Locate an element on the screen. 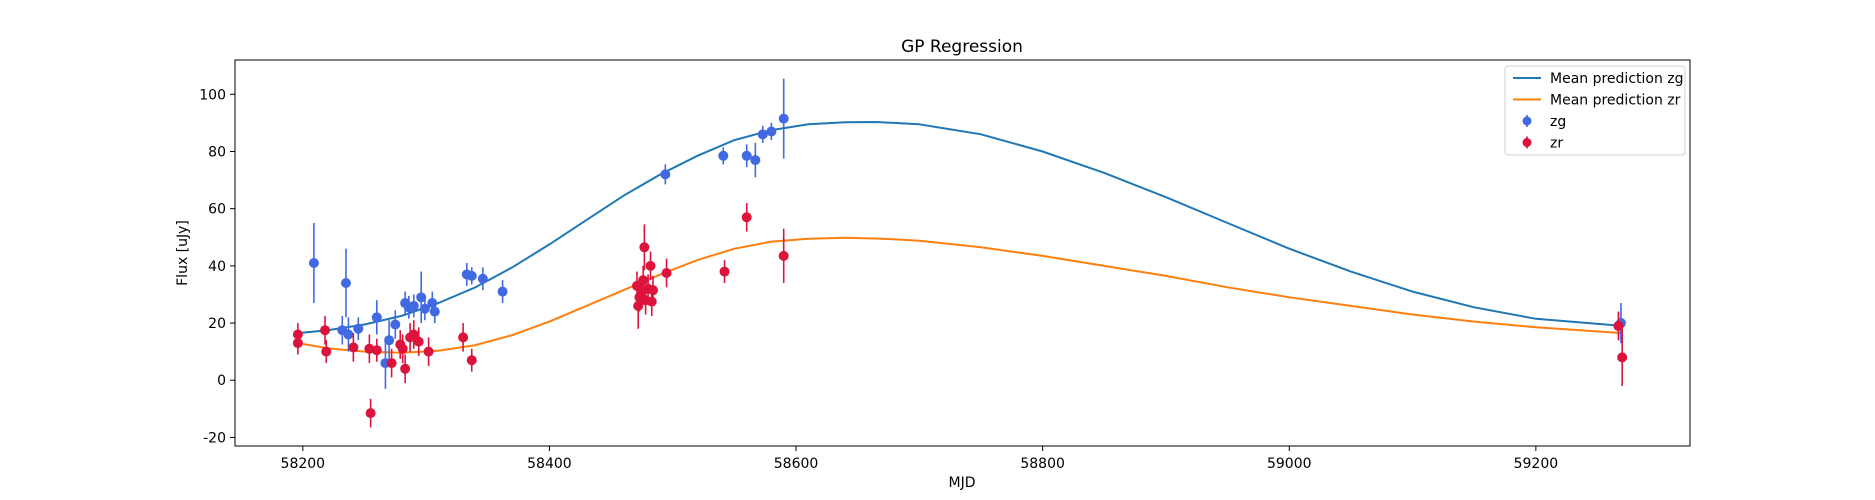 The width and height of the screenshot is (1875, 500). legend-label: Mean prediction zr is located at coordinates (1615, 101).